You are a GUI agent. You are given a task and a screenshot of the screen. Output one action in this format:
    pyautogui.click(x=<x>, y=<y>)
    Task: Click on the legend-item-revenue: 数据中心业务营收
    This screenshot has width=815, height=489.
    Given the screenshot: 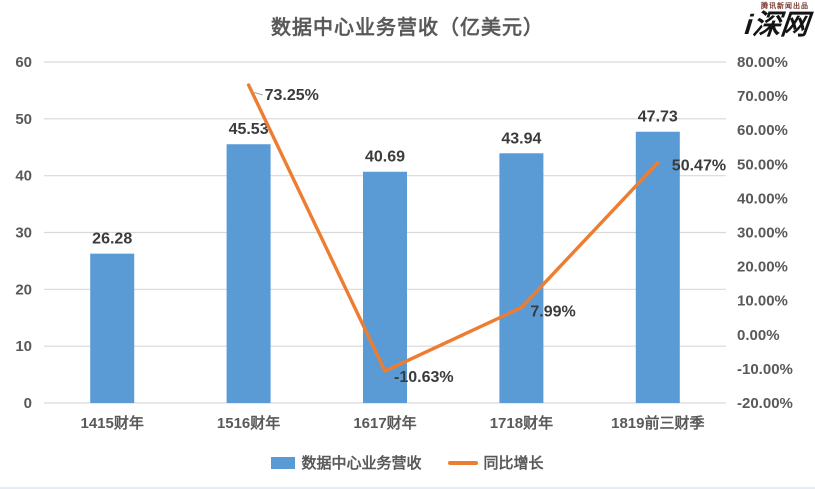 What is the action you would take?
    pyautogui.click(x=346, y=462)
    